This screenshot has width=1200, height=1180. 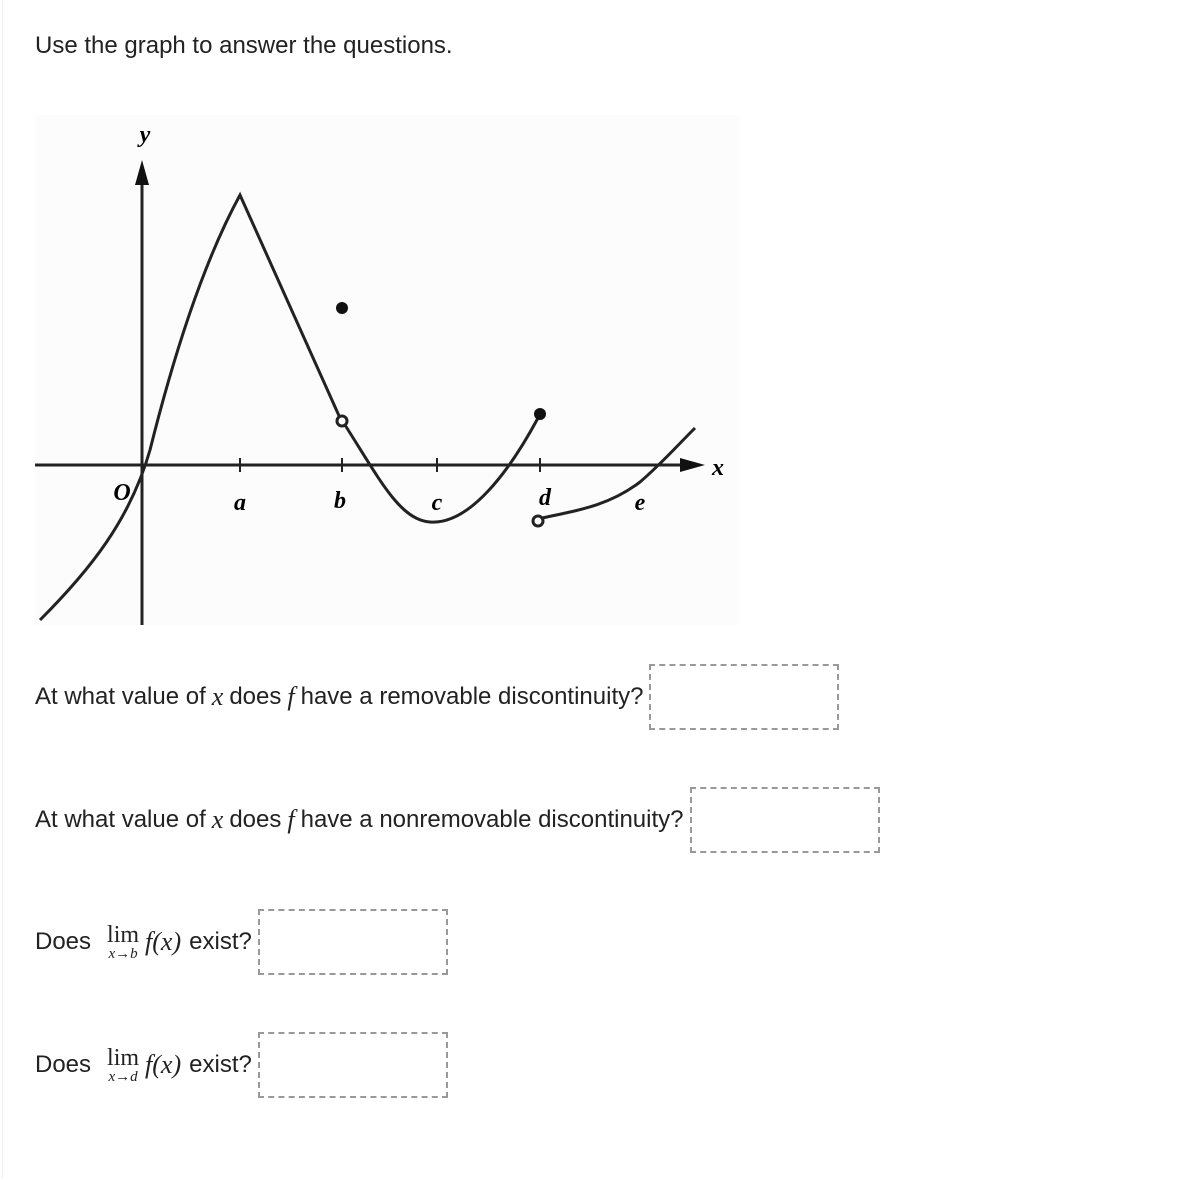 I want to click on question: Does lim x→d f(x) exist?, so click(x=241, y=1065).